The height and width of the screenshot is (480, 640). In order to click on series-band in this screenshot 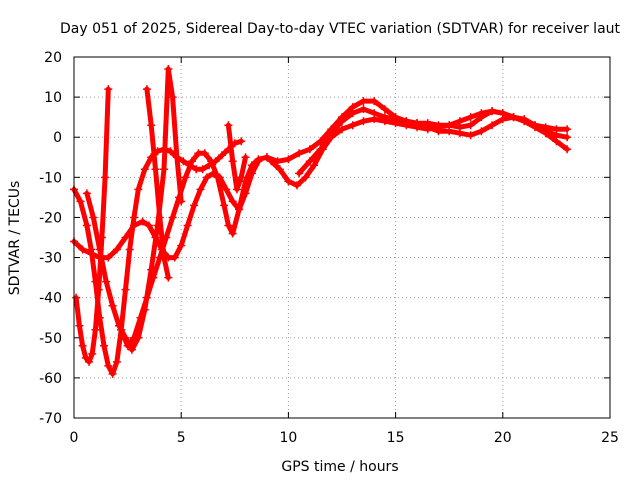, I will do `click(92, 225)`.